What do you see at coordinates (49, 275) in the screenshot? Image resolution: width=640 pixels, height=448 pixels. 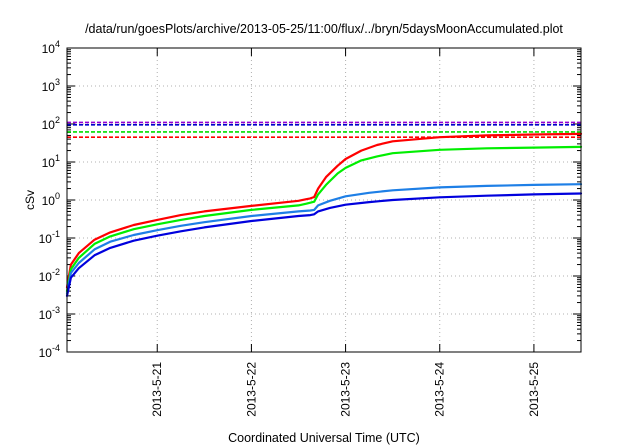 I see `y-tick-label: 10⁻²` at bounding box center [49, 275].